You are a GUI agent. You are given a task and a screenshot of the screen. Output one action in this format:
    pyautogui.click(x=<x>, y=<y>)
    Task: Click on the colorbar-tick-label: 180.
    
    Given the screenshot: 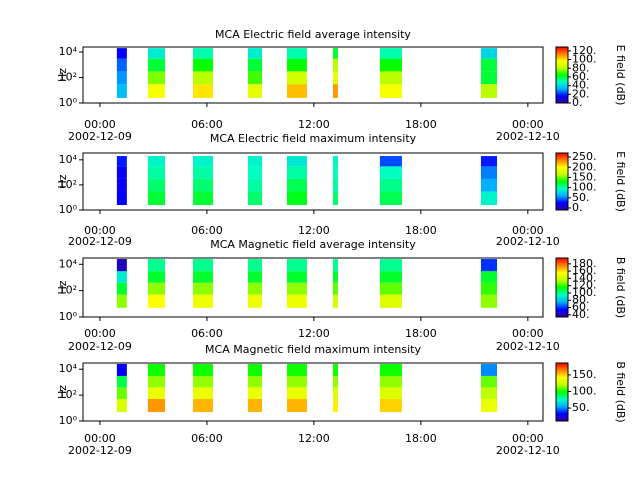 What is the action you would take?
    pyautogui.click(x=584, y=263)
    